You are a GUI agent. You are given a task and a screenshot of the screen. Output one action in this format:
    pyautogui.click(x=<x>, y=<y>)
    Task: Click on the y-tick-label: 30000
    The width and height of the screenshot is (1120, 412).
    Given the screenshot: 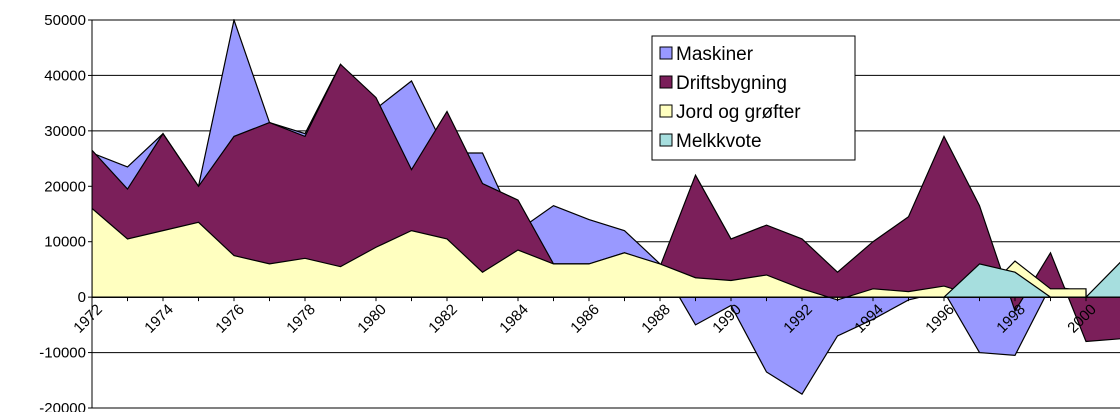 What is the action you would take?
    pyautogui.click(x=65, y=131)
    